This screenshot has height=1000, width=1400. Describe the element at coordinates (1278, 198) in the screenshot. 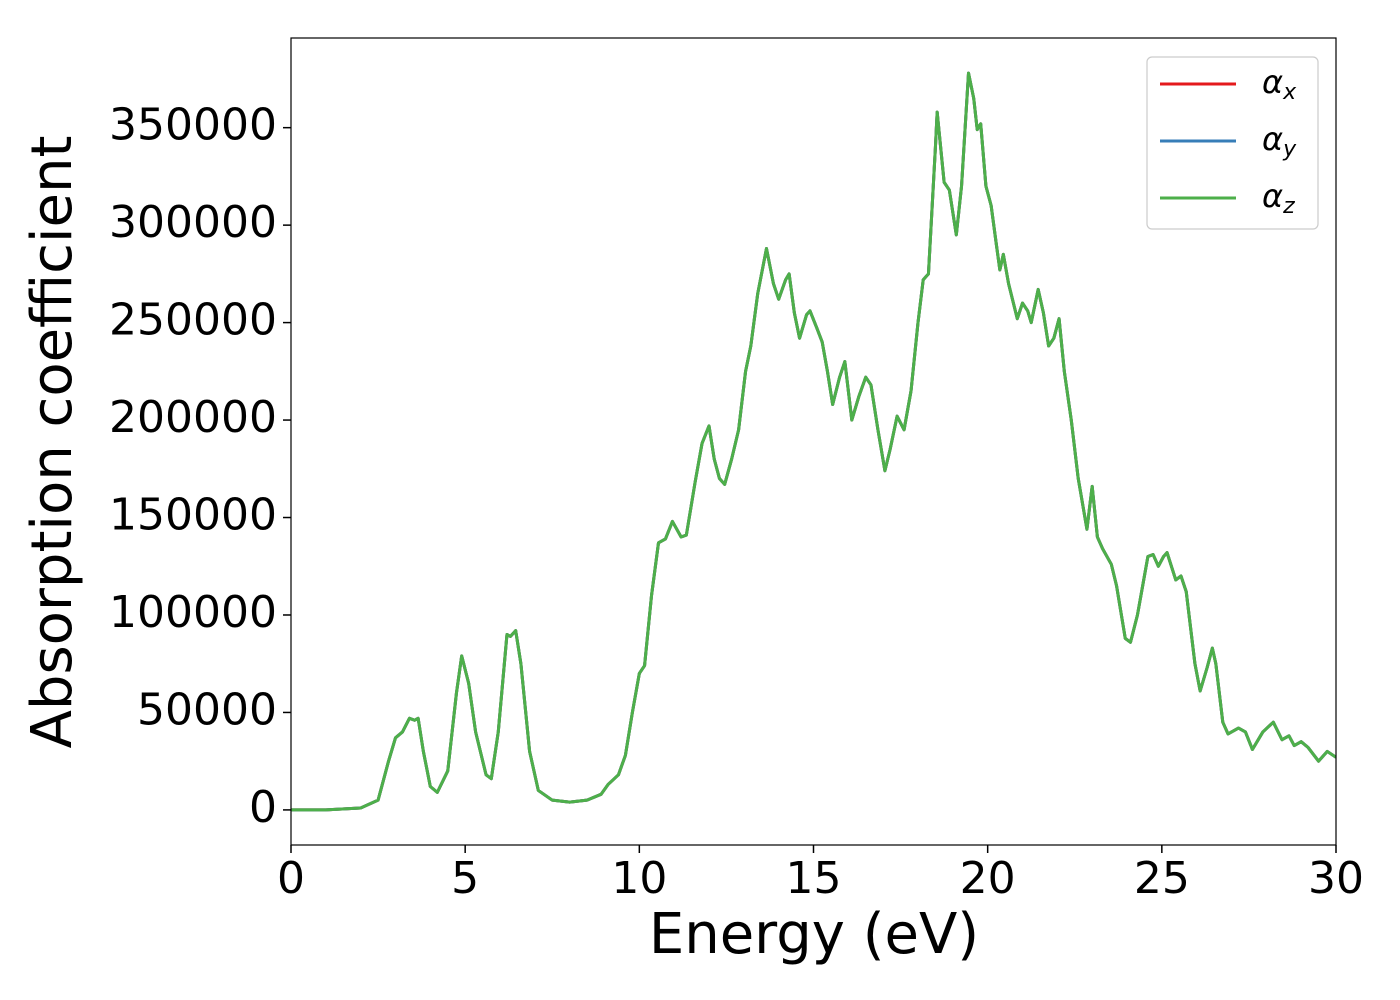

I see `legend-label: αz` at that location.